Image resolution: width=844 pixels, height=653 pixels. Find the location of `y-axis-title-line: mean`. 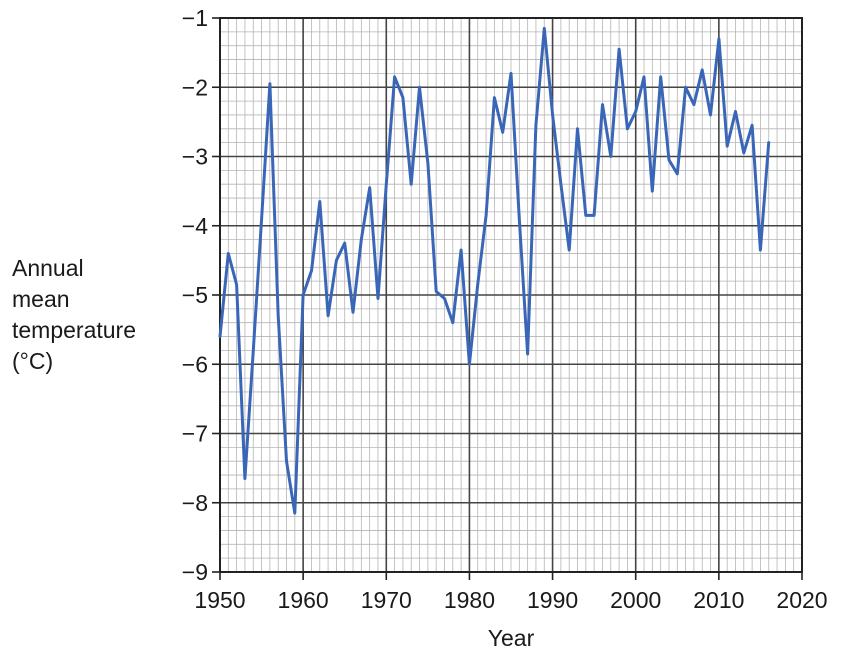

y-axis-title-line: mean is located at coordinates (41, 299).